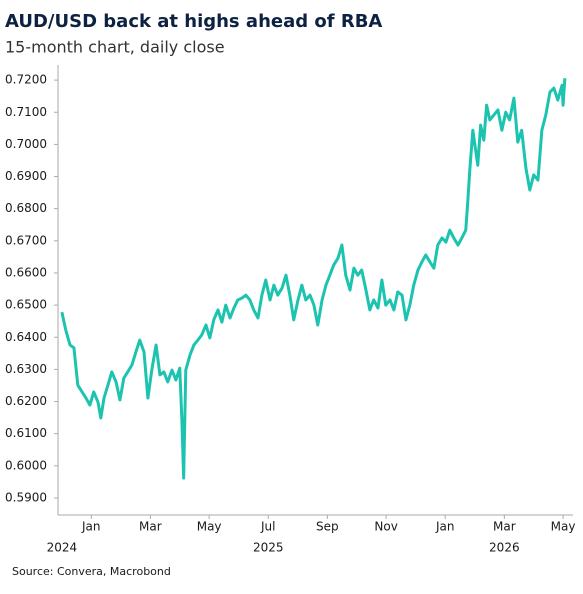 Image resolution: width=583 pixels, height=594 pixels. What do you see at coordinates (26, 497) in the screenshot?
I see `y-tick-label: 0.5900` at bounding box center [26, 497].